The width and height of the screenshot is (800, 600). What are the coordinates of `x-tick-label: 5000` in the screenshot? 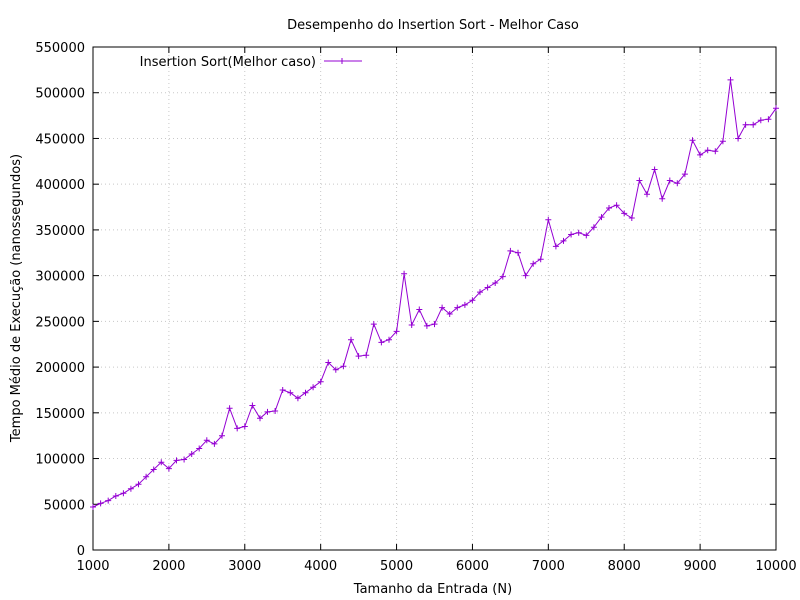 It's located at (396, 566).